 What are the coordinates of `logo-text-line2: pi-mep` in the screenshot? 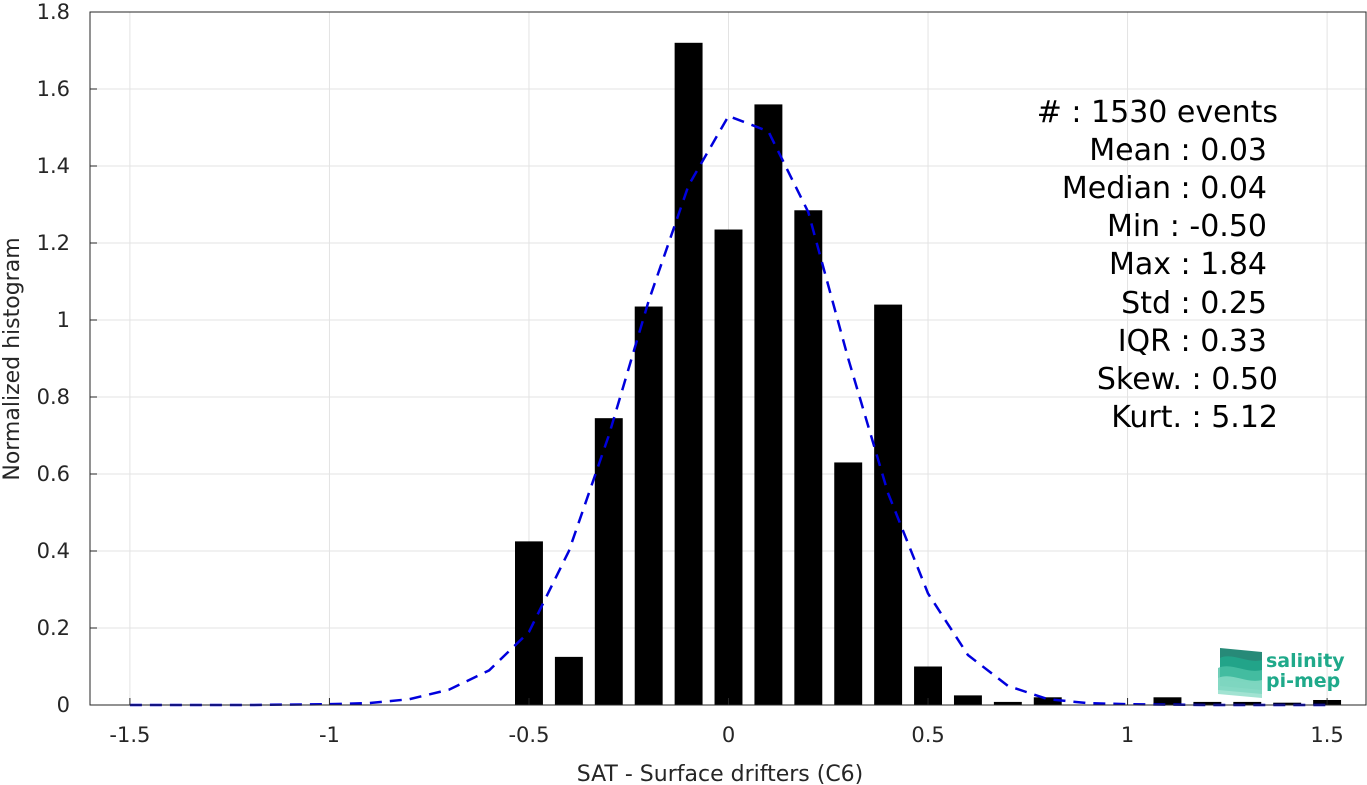 It's located at (1303, 681).